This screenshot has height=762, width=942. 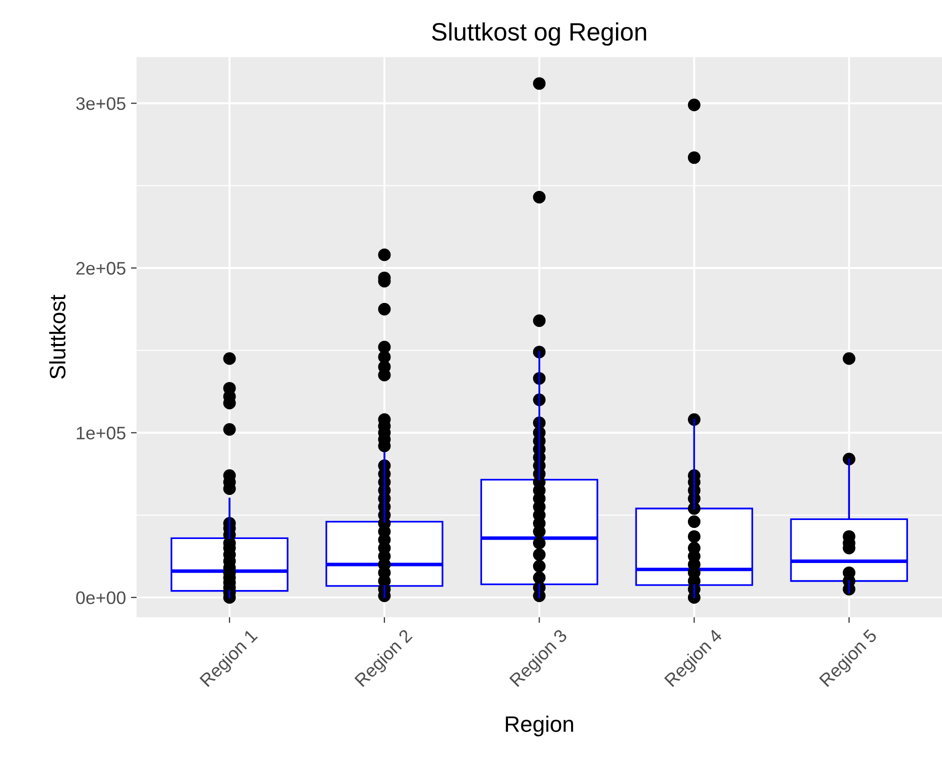 What do you see at coordinates (101, 433) in the screenshot?
I see `y-tick-label: 1e+05` at bounding box center [101, 433].